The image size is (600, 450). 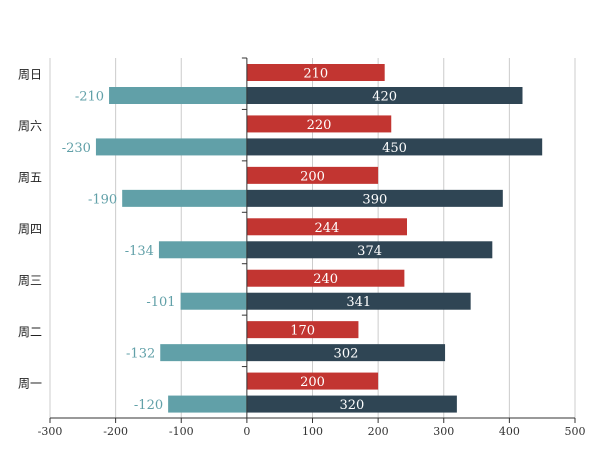 What do you see at coordinates (140, 354) in the screenshot?
I see `bar-value-label: -132` at bounding box center [140, 354].